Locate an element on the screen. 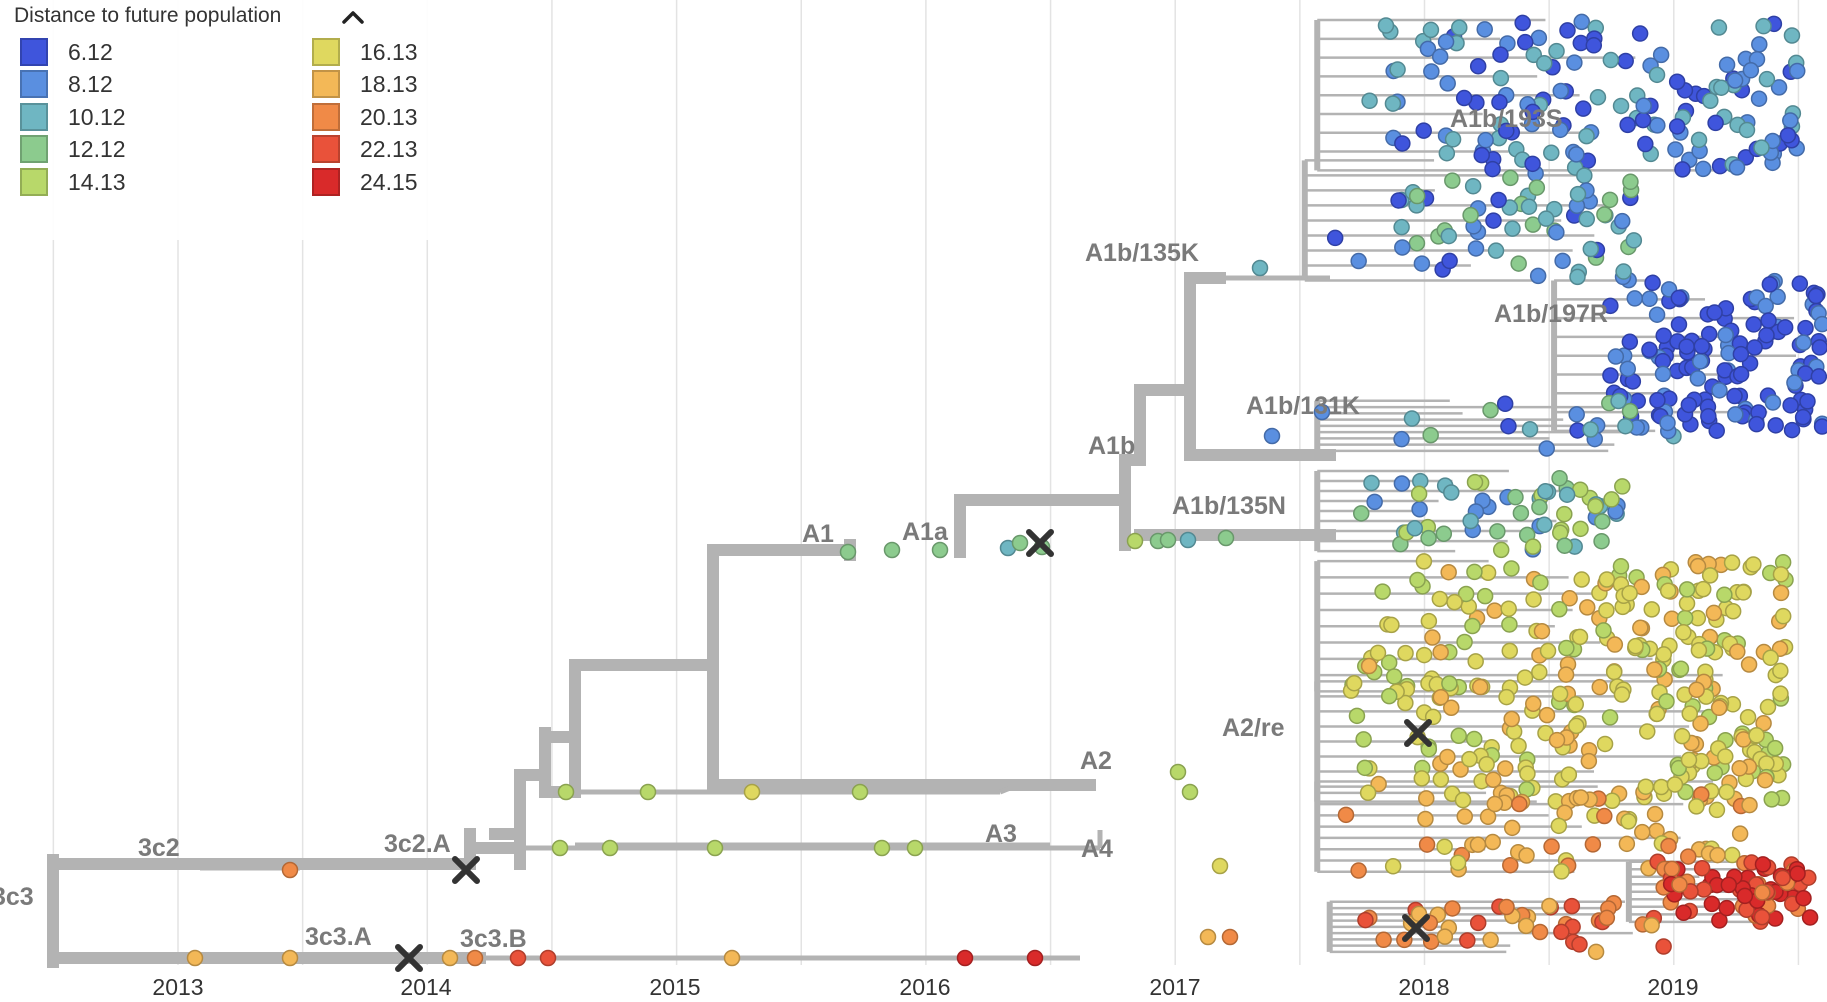 The width and height of the screenshot is (1827, 1002). legend-item: 8.12 is located at coordinates (66, 84).